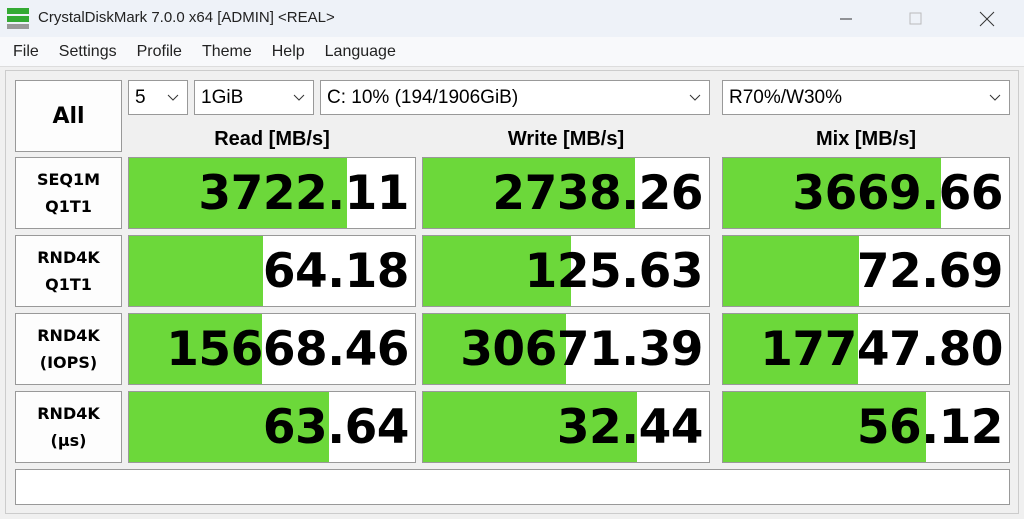  I want to click on menu-item: Help, so click(288, 51).